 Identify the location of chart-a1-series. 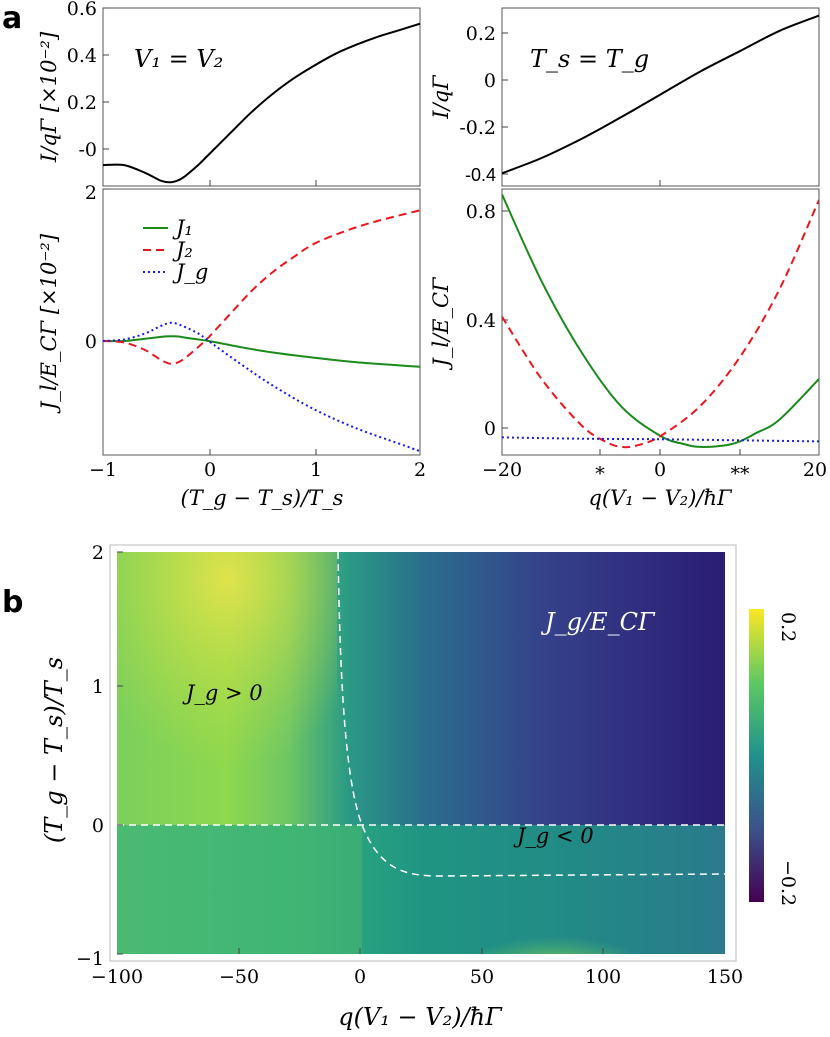
(261, 103).